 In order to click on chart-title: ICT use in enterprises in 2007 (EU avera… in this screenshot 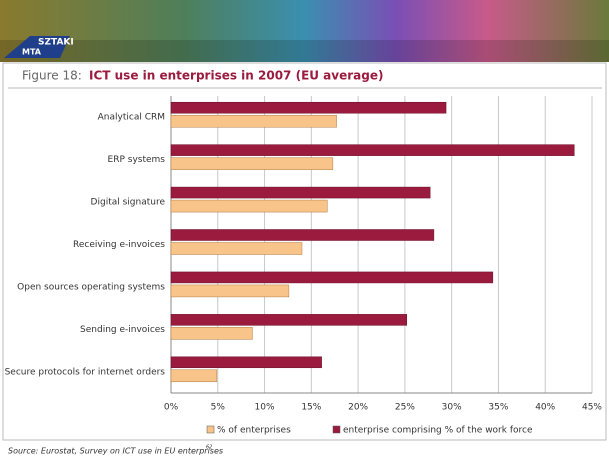, I will do `click(236, 76)`.